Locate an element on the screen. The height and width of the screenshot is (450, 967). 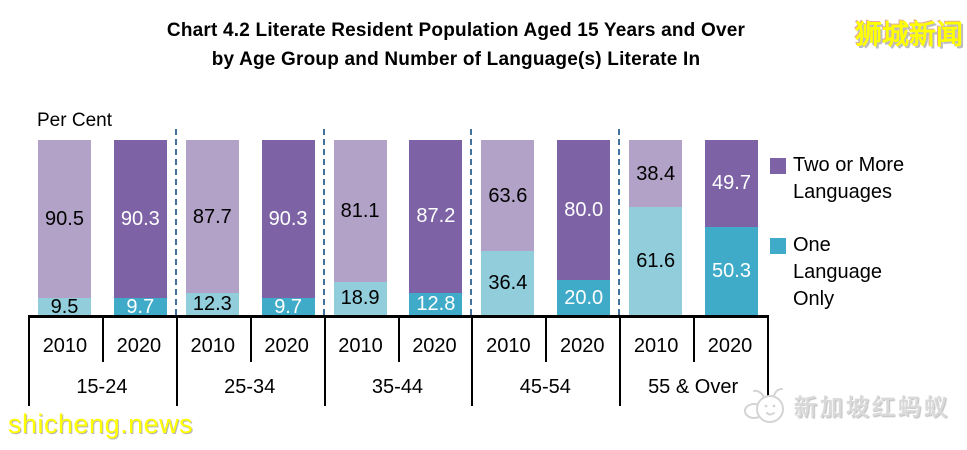
segment-one-language-only: 18.9 is located at coordinates (360, 298).